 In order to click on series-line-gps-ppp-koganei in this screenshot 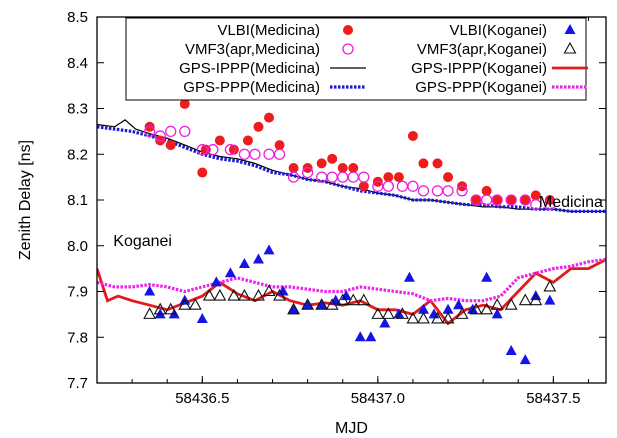, I will do `click(351, 280)`.